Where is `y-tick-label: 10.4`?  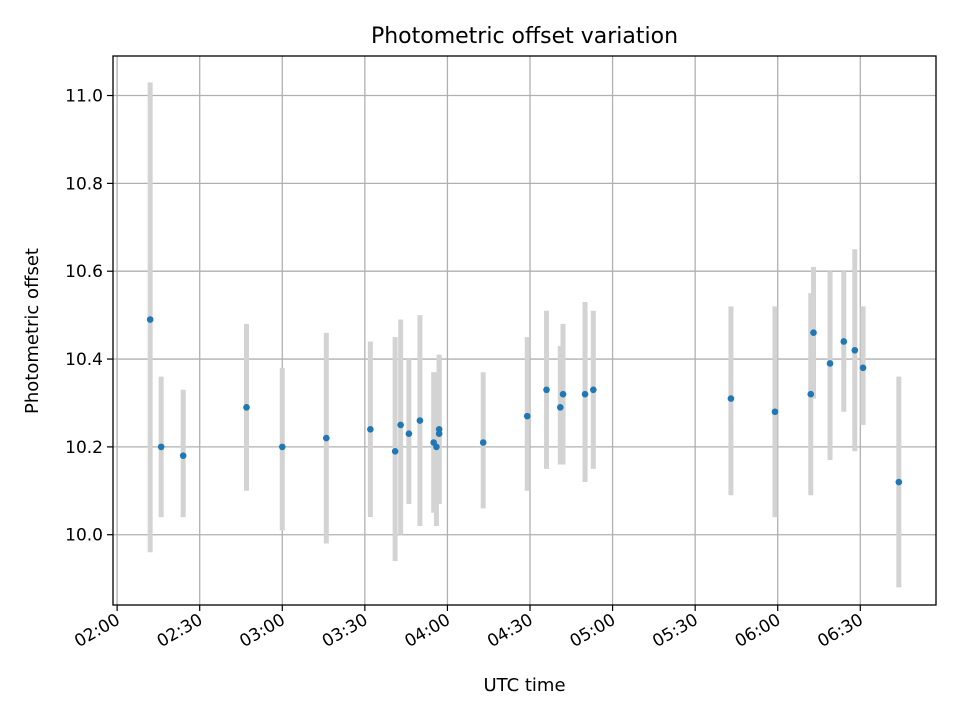 y-tick-label: 10.4 is located at coordinates (84, 360).